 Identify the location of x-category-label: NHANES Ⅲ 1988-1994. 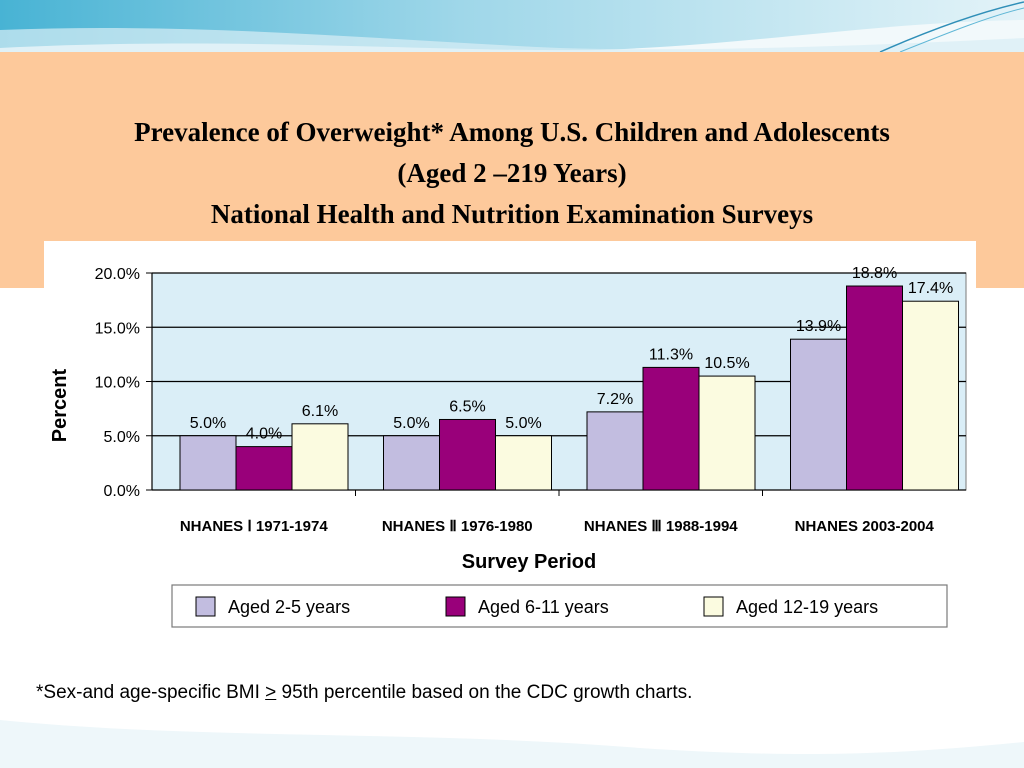
(661, 526).